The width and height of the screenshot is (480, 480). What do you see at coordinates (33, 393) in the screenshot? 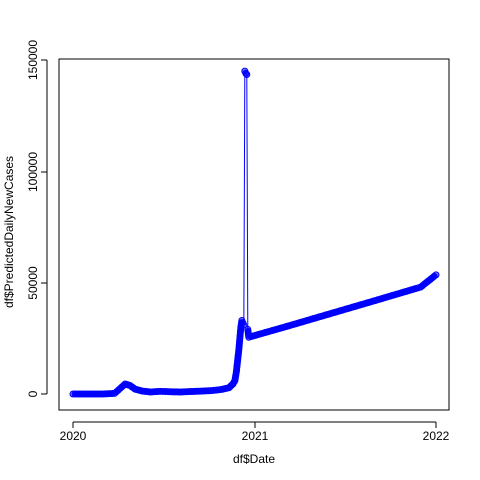
I see `y-tick-label: 0` at bounding box center [33, 393].